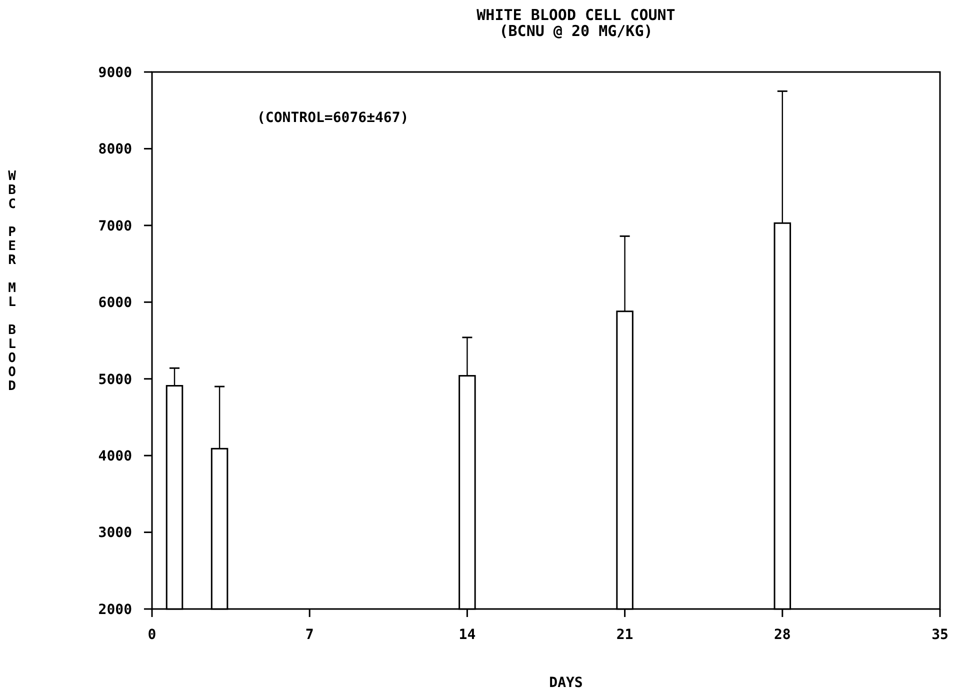  Describe the element at coordinates (309, 635) in the screenshot. I see `x-tick-label: 7` at that location.